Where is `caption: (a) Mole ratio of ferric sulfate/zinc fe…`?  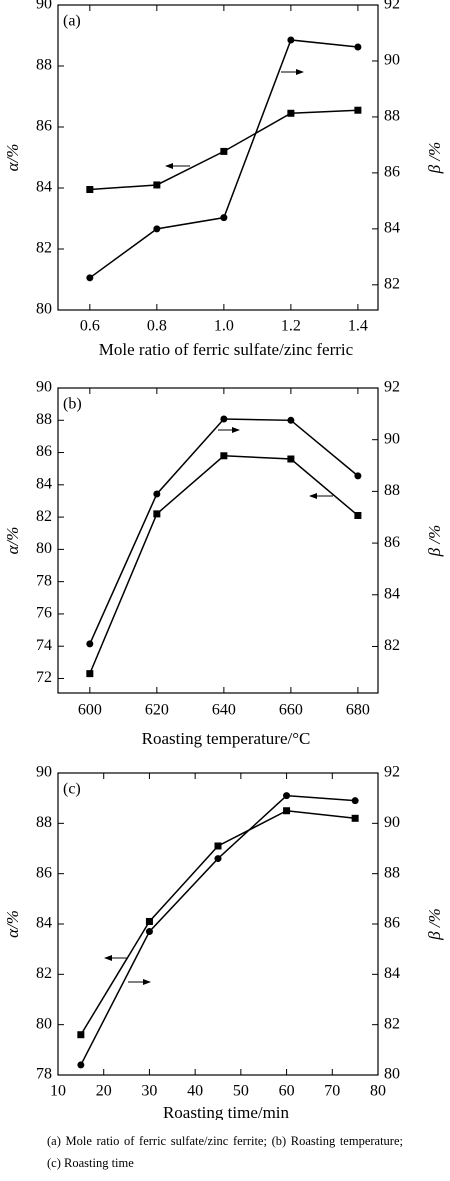
caption: (a) Mole ratio of ferric sulfate/zinc fe… is located at coordinates (225, 1152).